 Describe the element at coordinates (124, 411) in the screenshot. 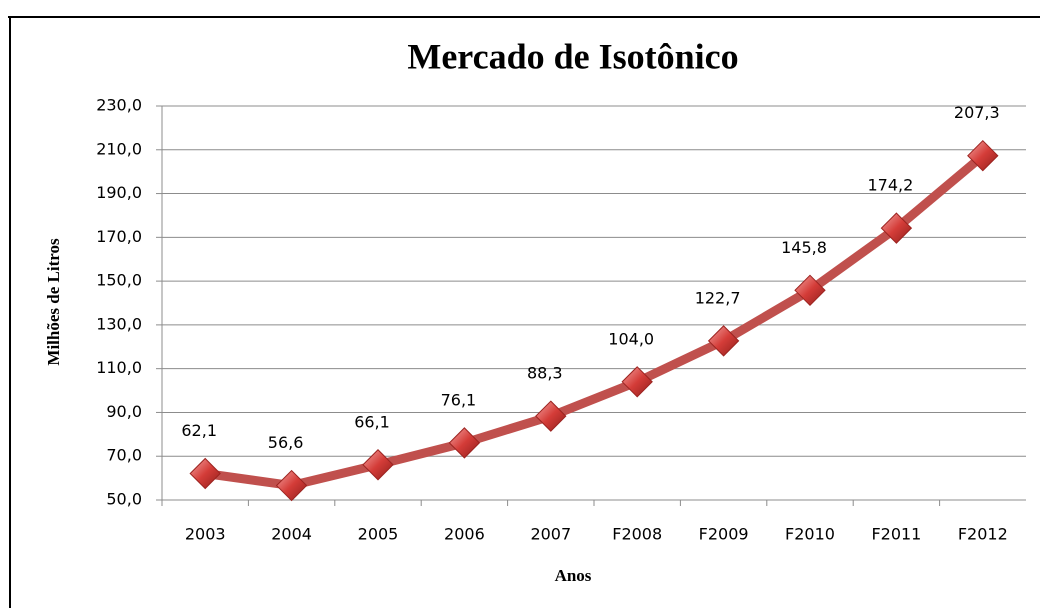

I see `y-tick-label: 90,0` at that location.